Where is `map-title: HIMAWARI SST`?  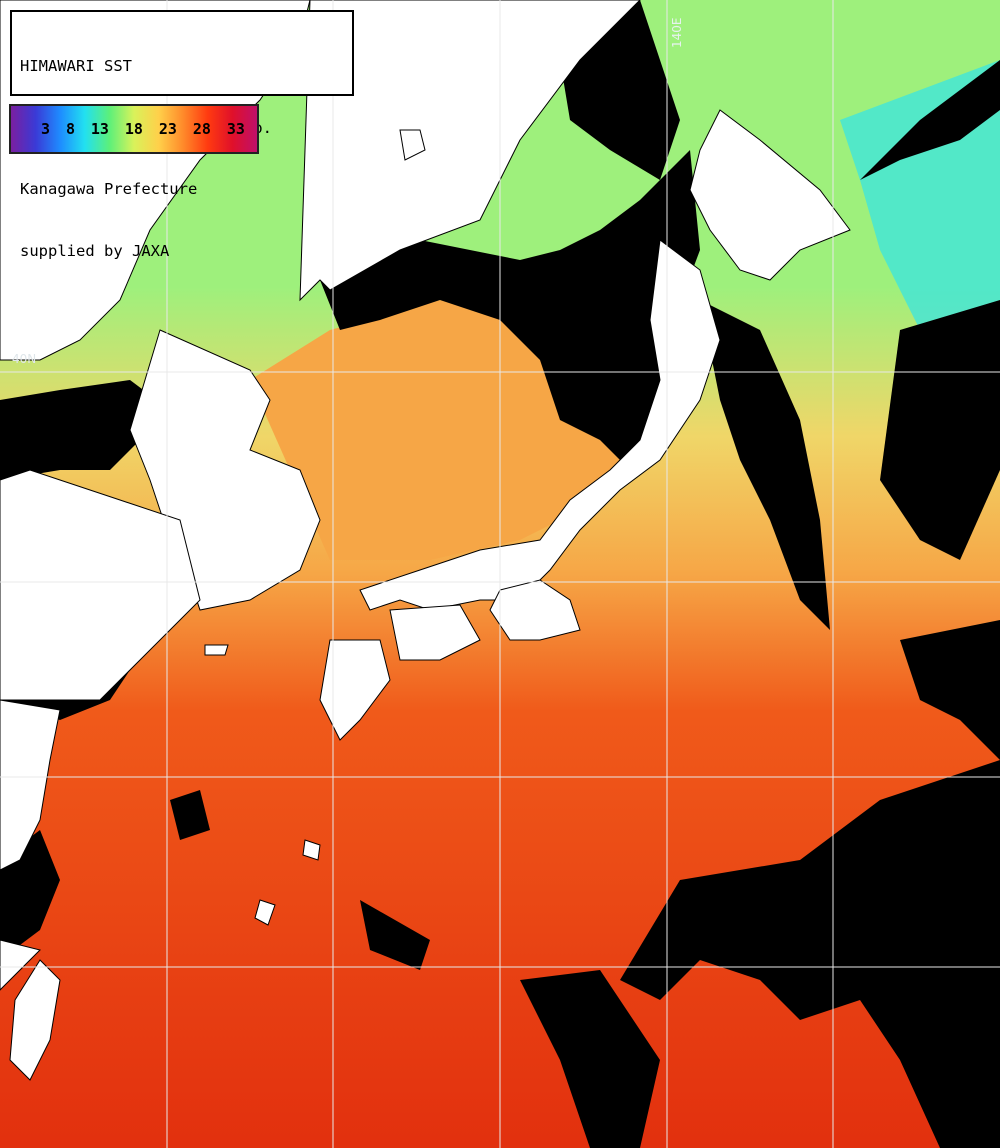
map-title: HIMAWARI SST is located at coordinates (76, 66).